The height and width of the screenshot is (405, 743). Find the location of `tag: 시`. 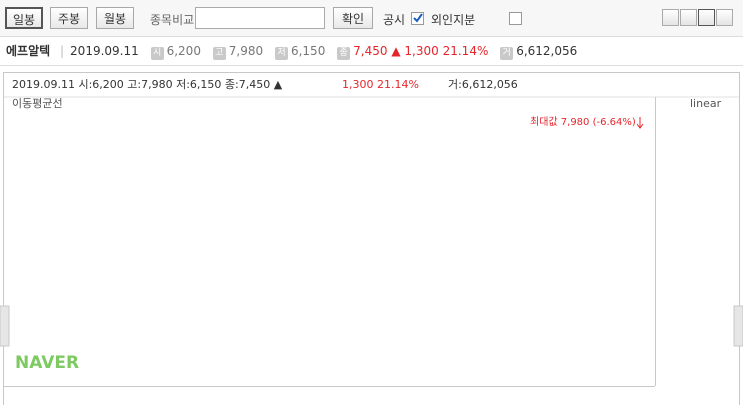

tag: 시 is located at coordinates (157, 53).